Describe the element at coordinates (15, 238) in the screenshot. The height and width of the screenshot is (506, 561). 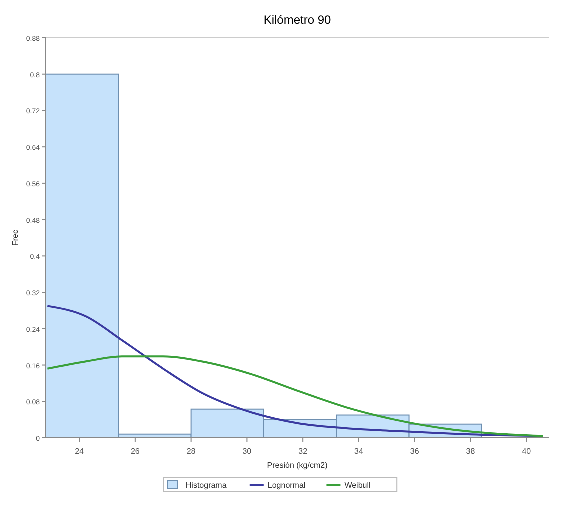
I see `y-axis-title: Frec` at that location.